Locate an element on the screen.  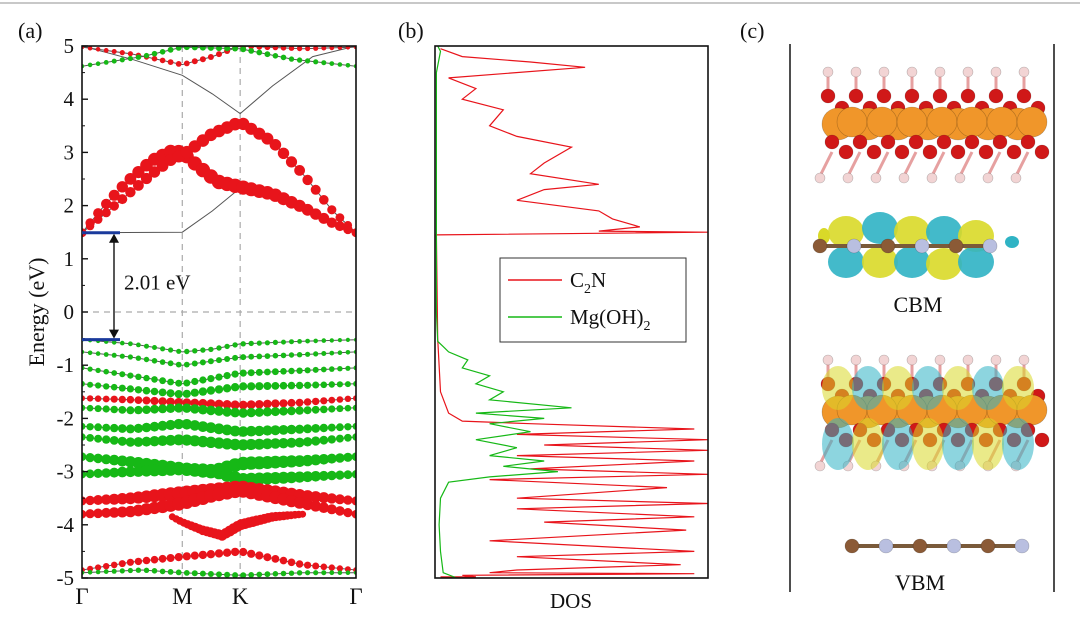
gap-arrow-head-up is located at coordinates (114, 238).